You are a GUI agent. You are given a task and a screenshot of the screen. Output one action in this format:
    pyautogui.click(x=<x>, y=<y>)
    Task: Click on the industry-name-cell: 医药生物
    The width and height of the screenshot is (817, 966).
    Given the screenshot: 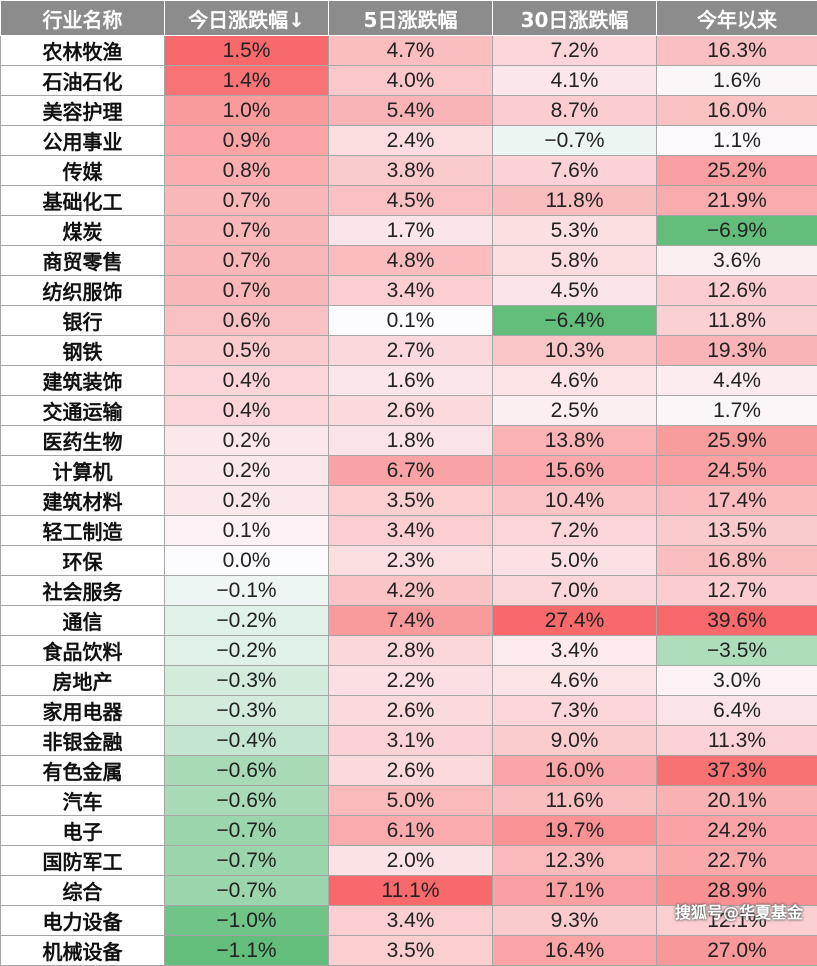 What is the action you would take?
    pyautogui.click(x=83, y=441)
    